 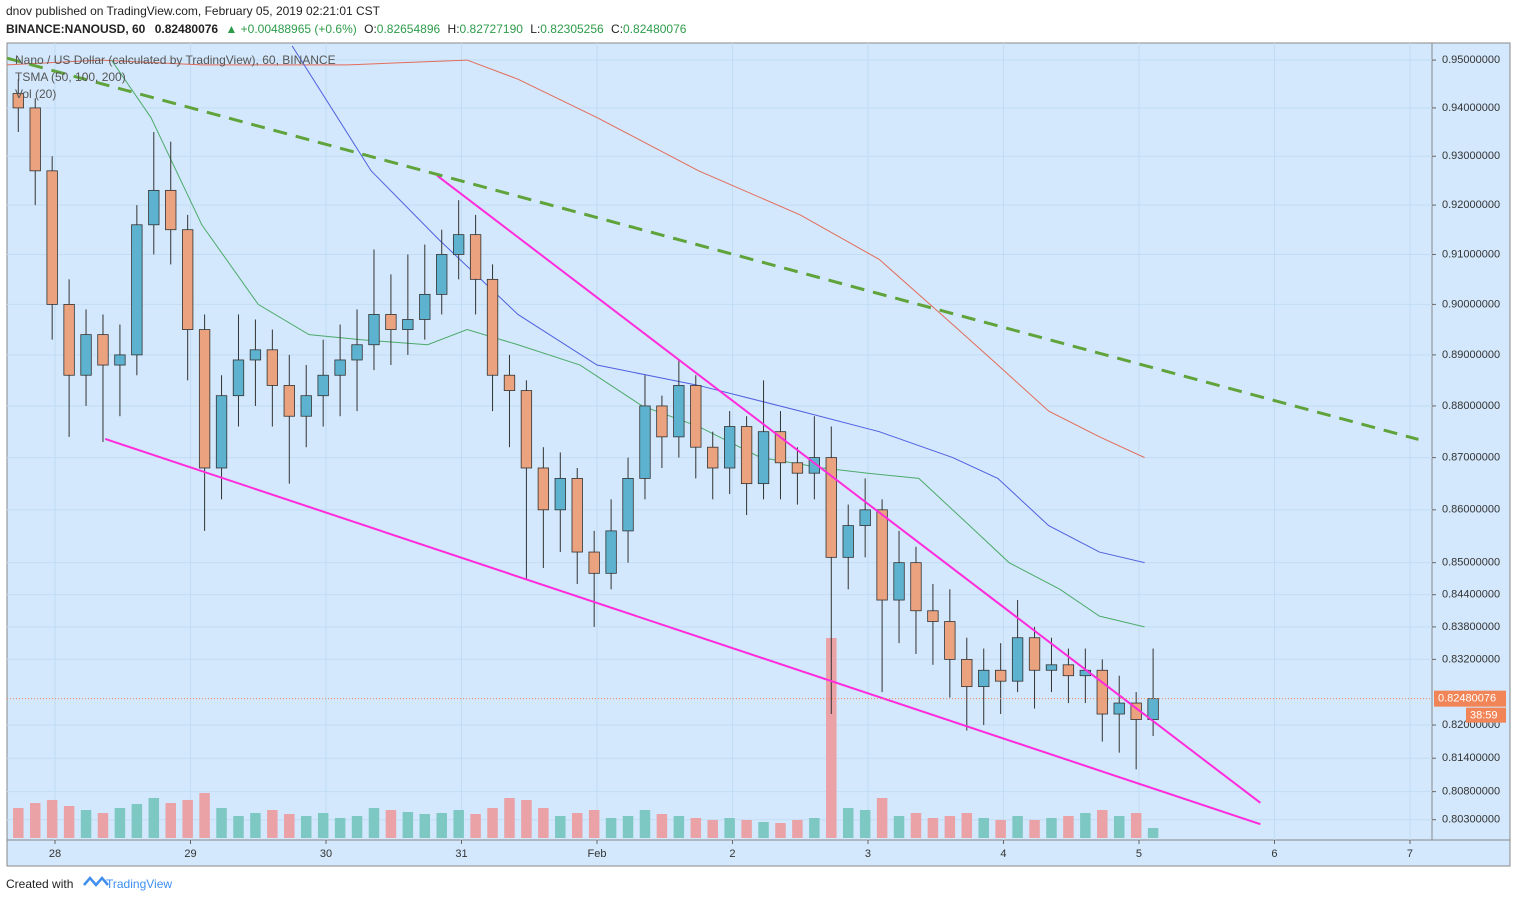 I want to click on y-tick-label: 0.94000000, so click(x=1471, y=108).